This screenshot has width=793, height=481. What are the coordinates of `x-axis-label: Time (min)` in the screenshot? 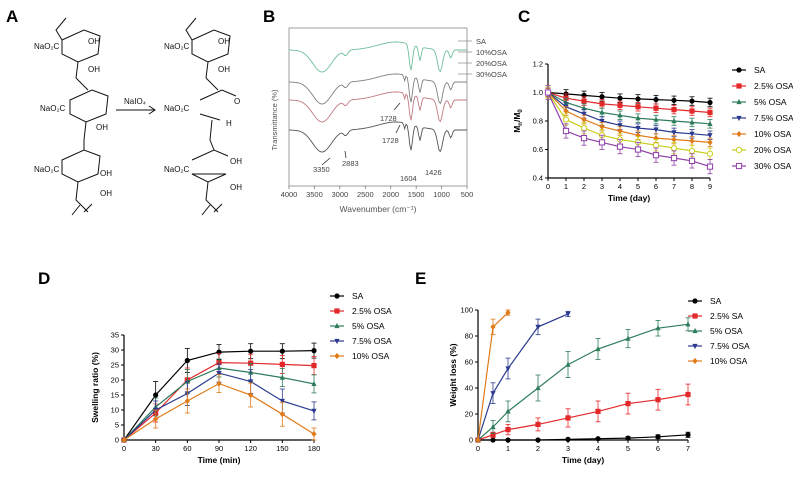 It's located at (219, 460).